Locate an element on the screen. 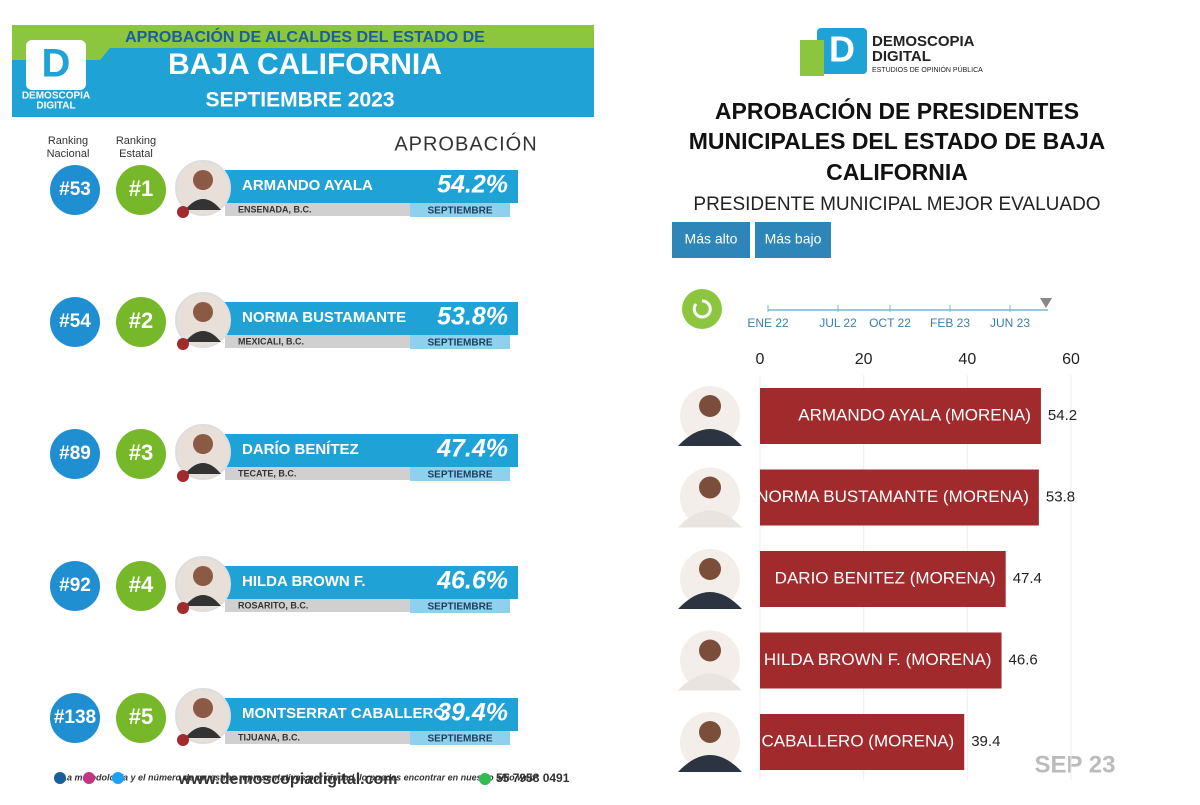  facebook-icon is located at coordinates (60, 778).